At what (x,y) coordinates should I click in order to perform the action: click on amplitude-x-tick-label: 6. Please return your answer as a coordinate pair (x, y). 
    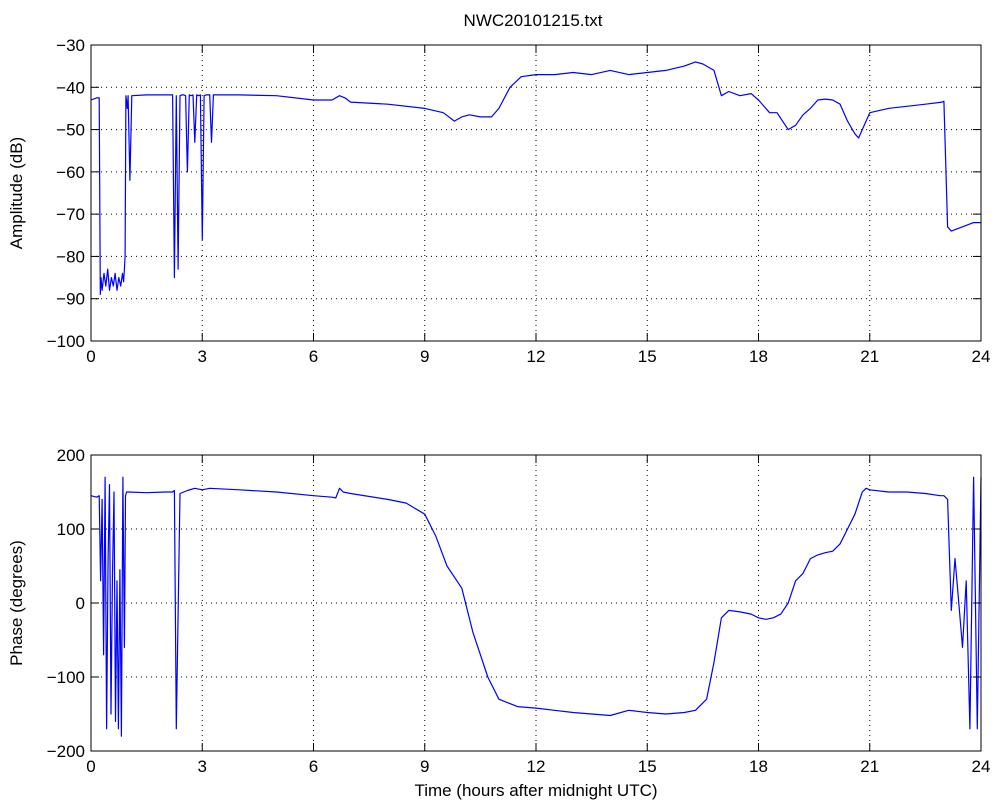
    Looking at the image, I should click on (313, 356).